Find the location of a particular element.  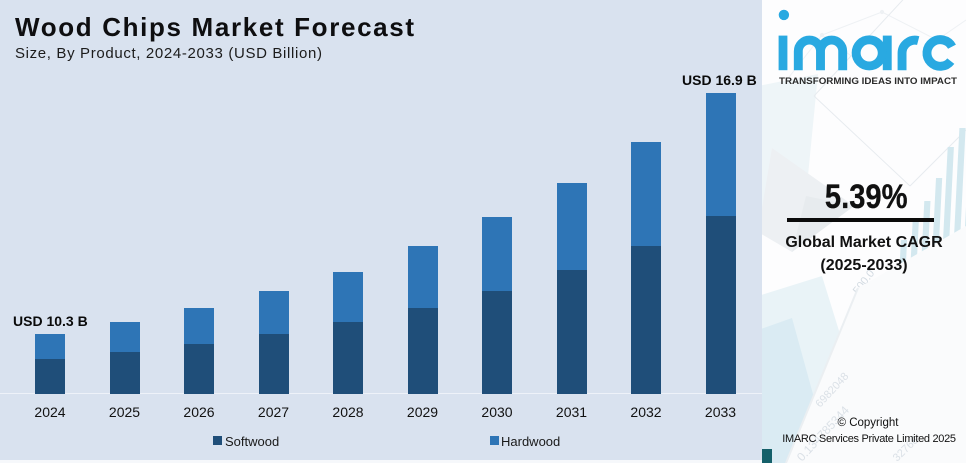

svg-text: TRANSFORMING IDEAS INTO IMPACT is located at coordinates (868, 81).